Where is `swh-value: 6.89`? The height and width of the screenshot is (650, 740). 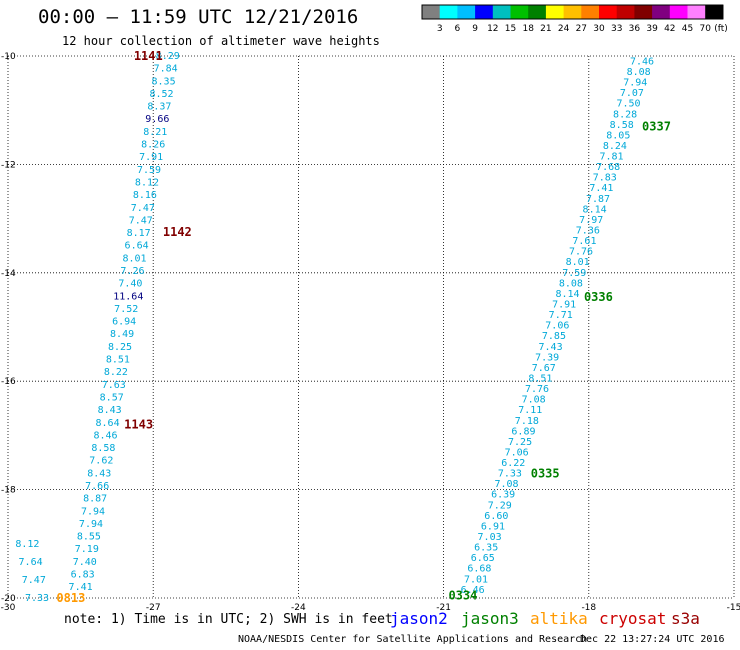
swh-value: 6.89 is located at coordinates (523, 431).